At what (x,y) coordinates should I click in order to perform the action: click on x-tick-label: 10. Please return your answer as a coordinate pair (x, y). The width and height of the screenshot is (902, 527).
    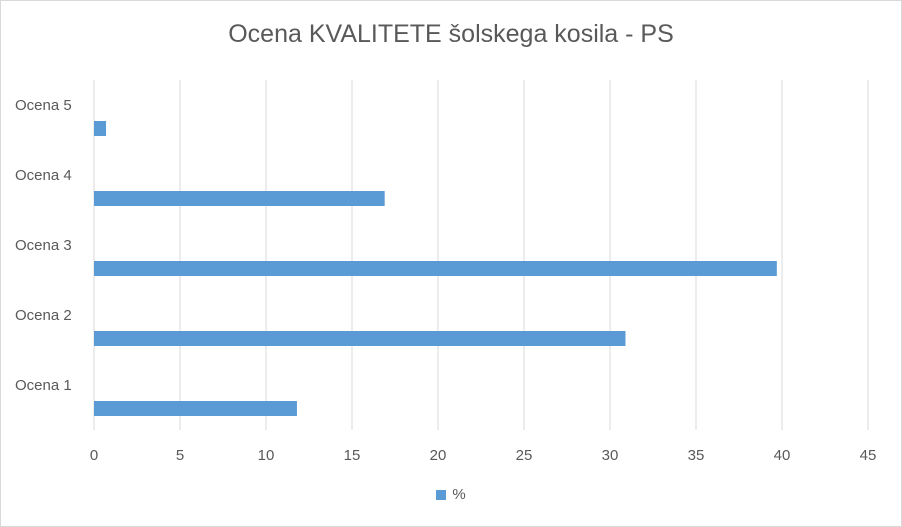
    Looking at the image, I should click on (266, 455).